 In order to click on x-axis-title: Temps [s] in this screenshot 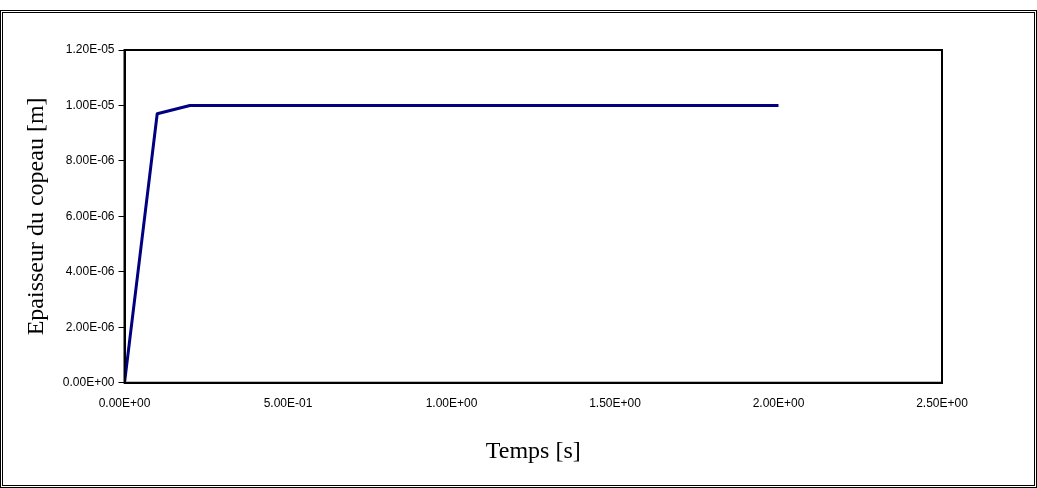, I will do `click(533, 449)`.